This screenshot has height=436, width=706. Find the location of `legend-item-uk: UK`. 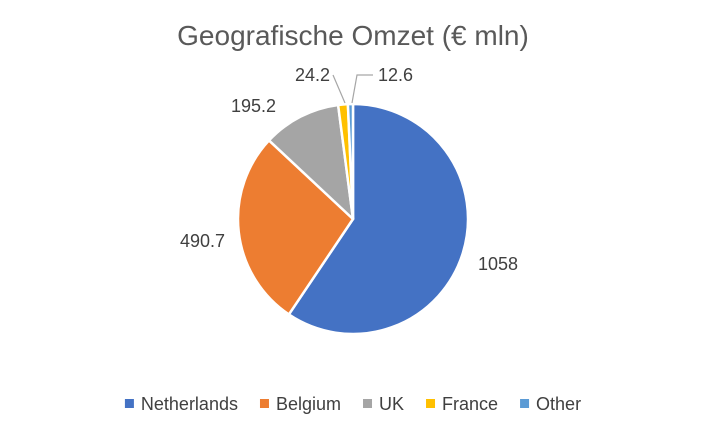

legend-item-uk: UK is located at coordinates (383, 404).